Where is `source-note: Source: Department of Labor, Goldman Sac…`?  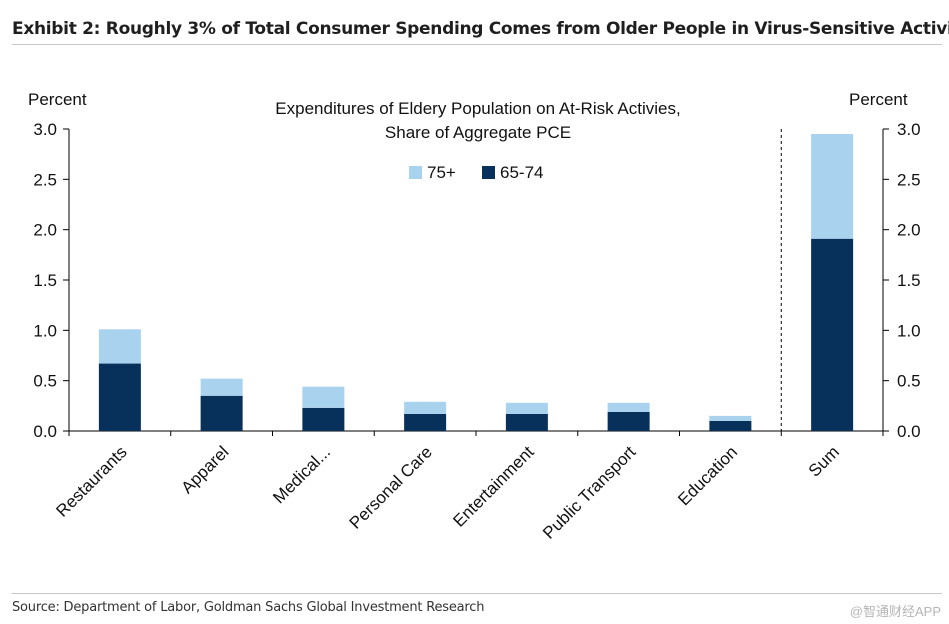
source-note: Source: Department of Labor, Goldman Sac… is located at coordinates (248, 607).